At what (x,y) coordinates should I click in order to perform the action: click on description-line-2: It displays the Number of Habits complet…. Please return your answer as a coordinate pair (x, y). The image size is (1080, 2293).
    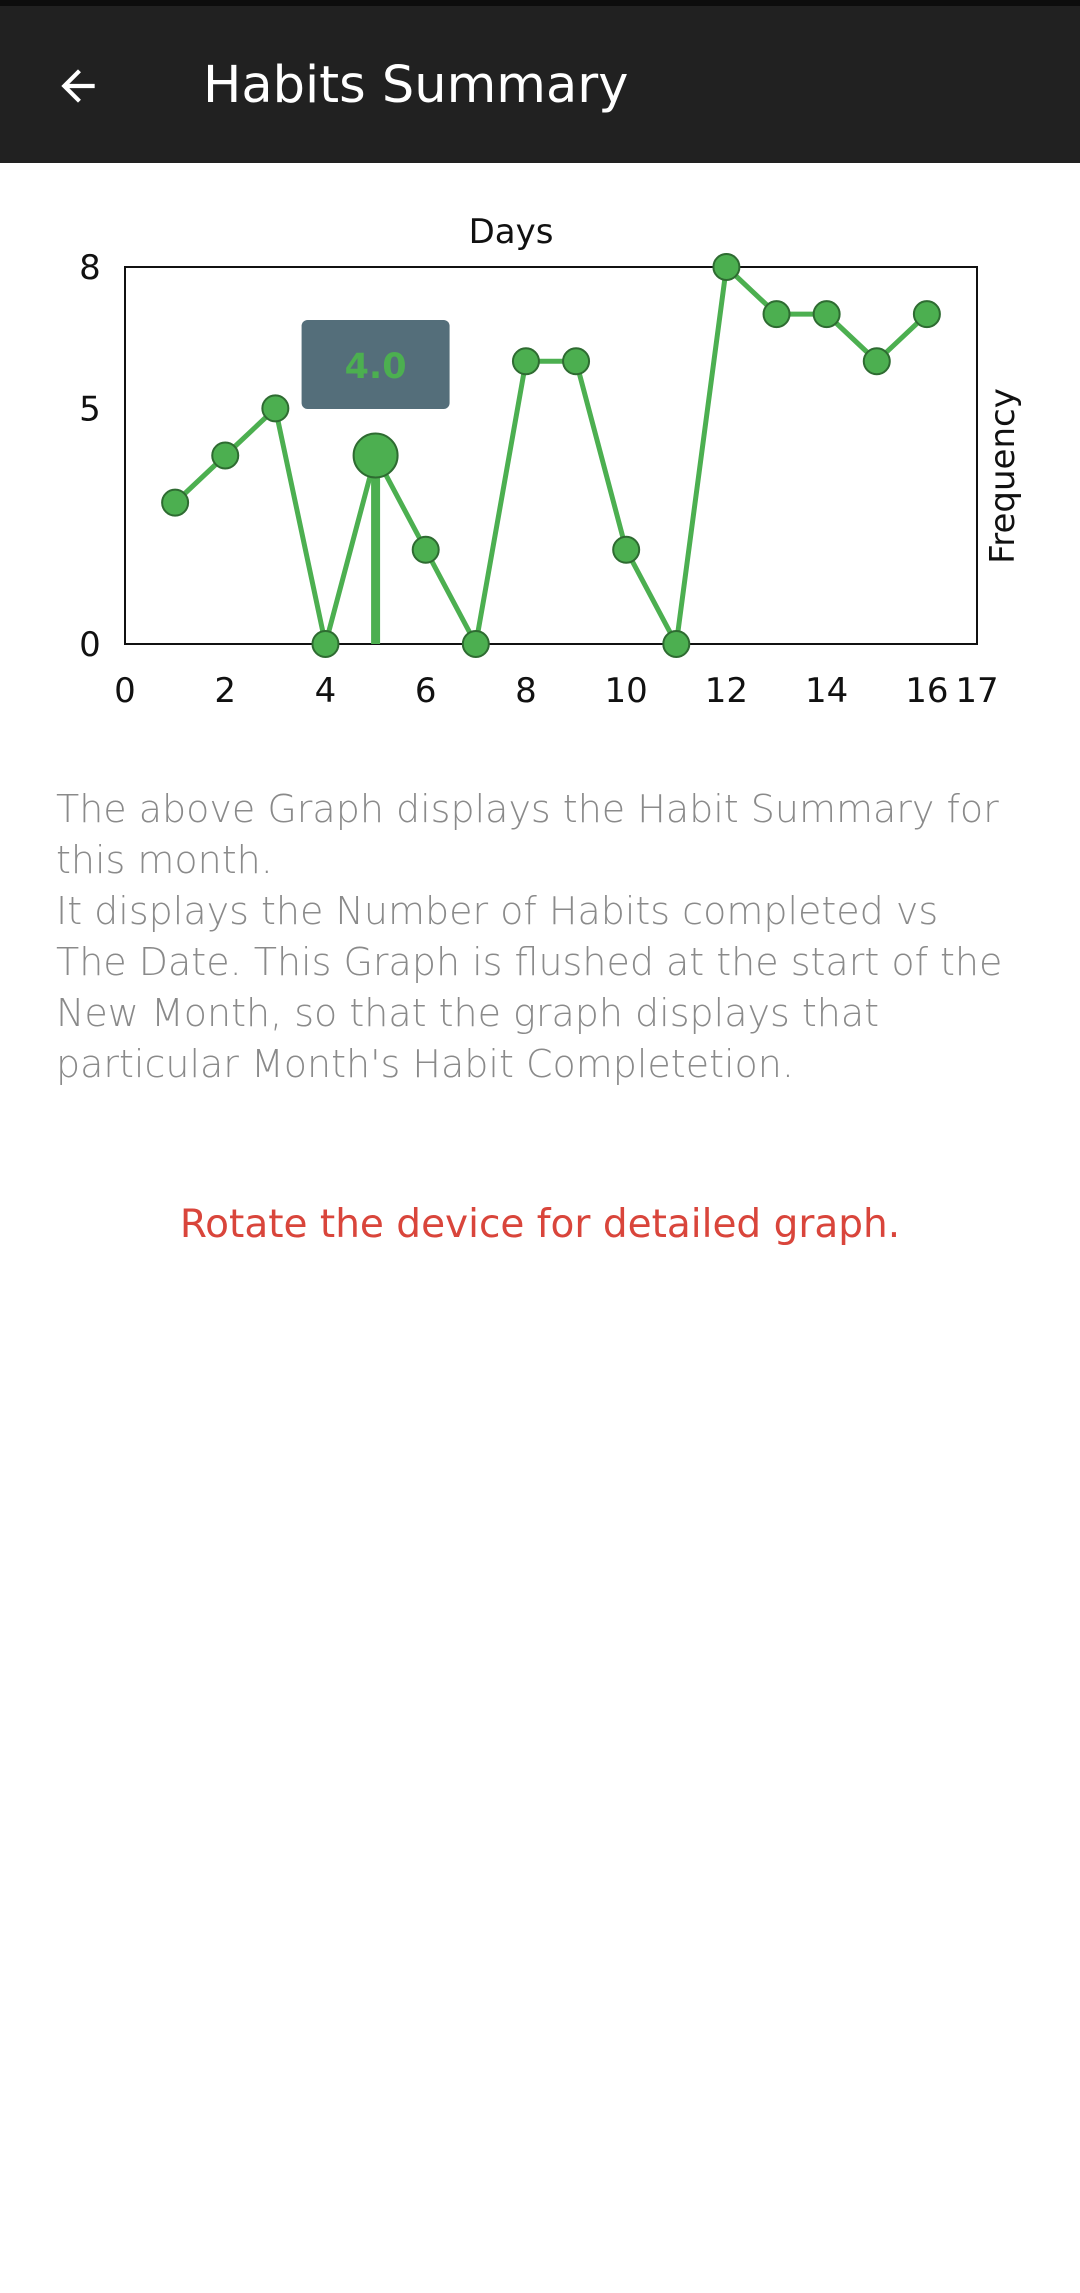
    Looking at the image, I should click on (529, 987).